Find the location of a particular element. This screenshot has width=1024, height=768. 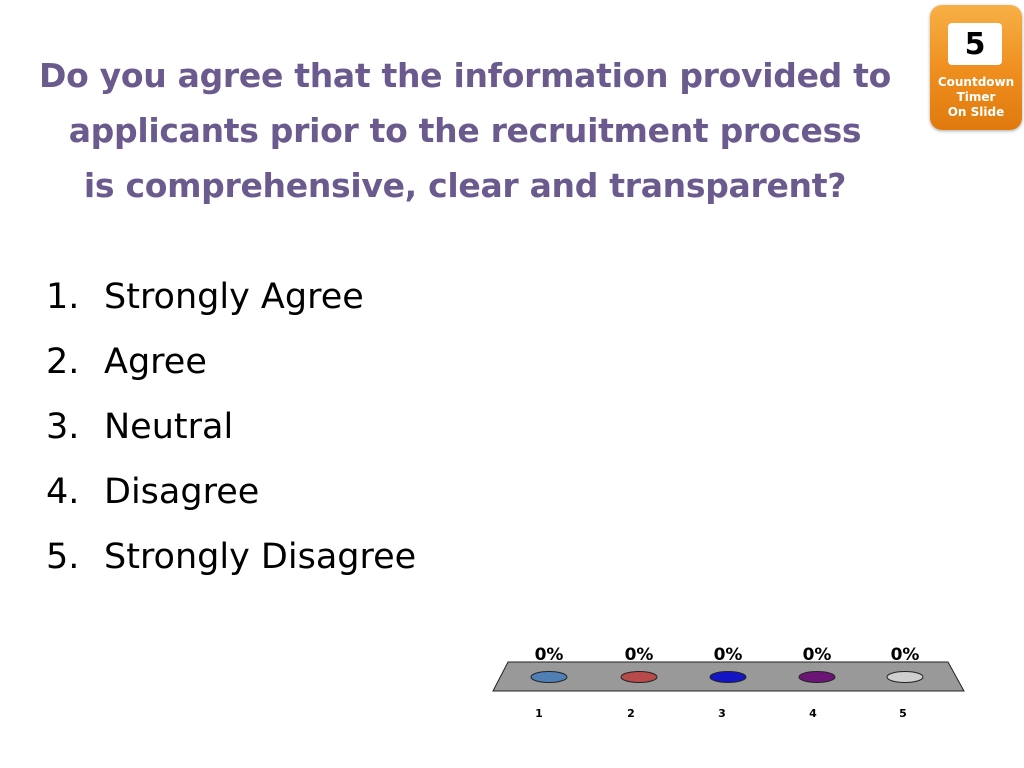

option-label: Disagree is located at coordinates (182, 492).